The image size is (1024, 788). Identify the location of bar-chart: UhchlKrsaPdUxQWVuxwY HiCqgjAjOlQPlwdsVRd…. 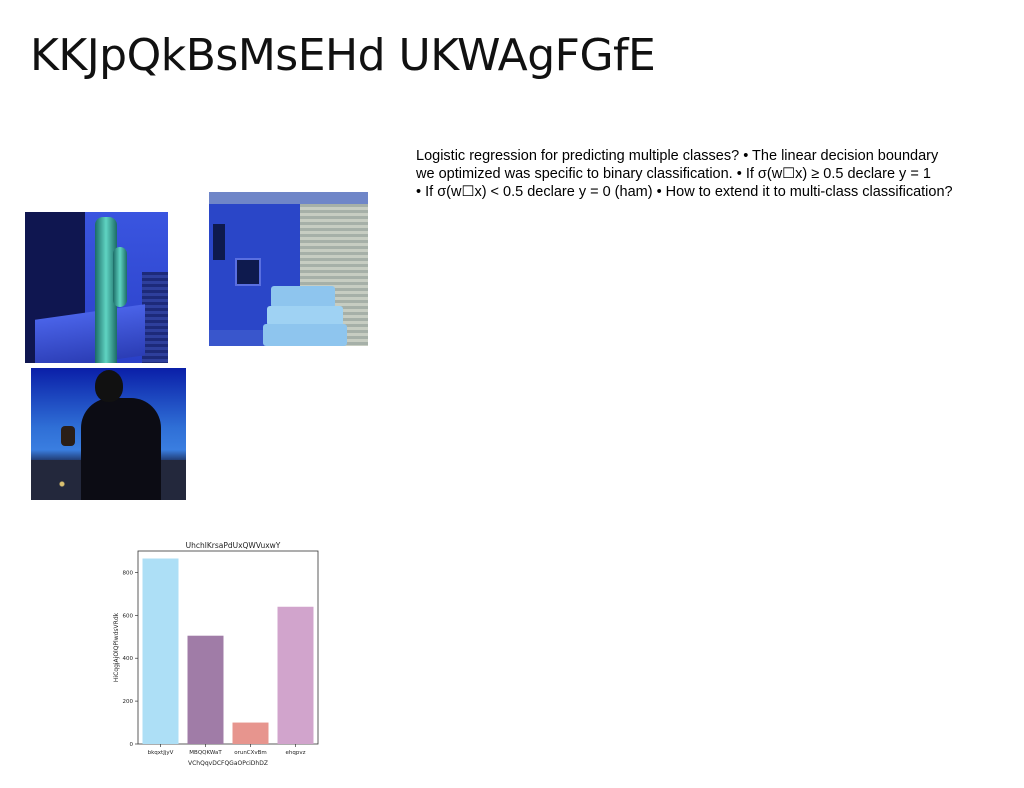
(218, 652).